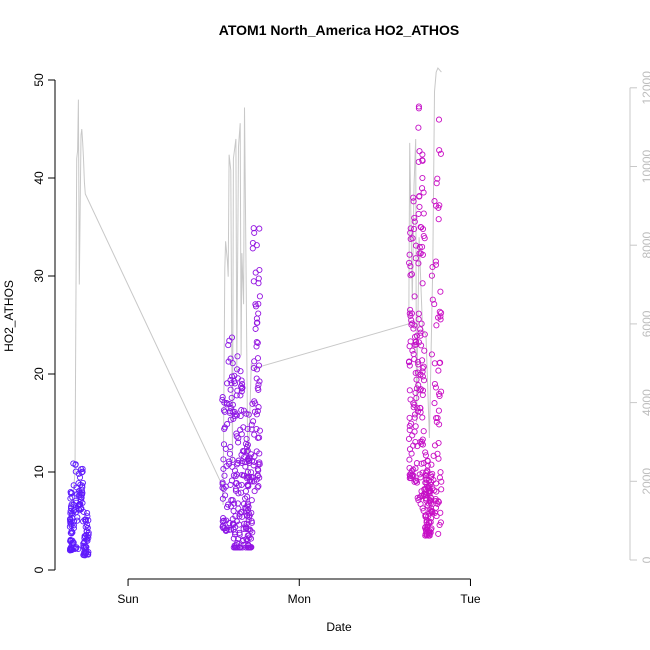 This screenshot has width=650, height=650. Describe the element at coordinates (470, 599) in the screenshot. I see `x-tick-label: Tue` at that location.